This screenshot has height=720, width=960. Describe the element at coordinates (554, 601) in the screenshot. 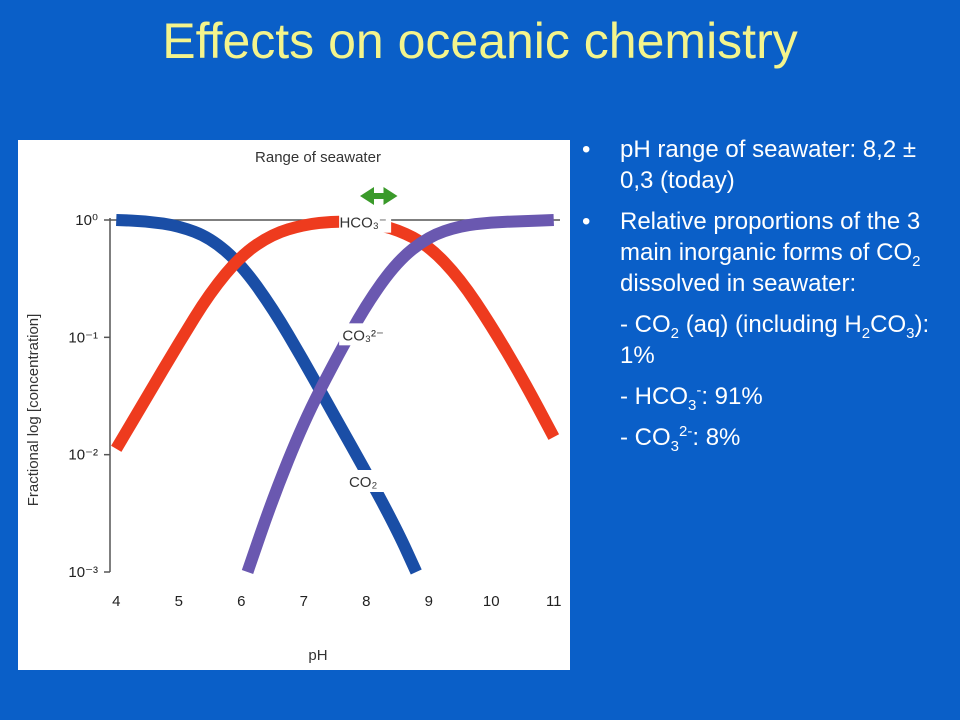

I see `x-tick-label: 11` at that location.